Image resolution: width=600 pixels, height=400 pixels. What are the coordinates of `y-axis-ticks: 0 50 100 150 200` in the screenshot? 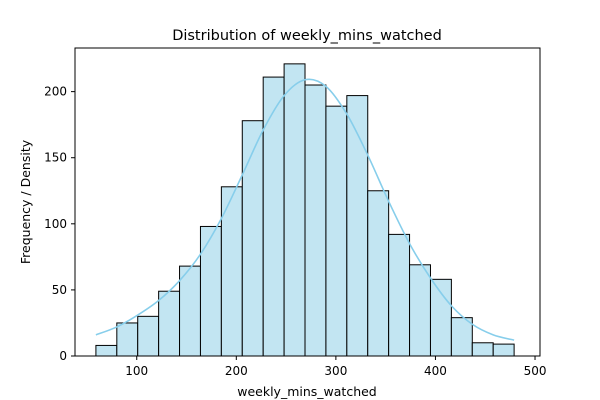 It's located at (59, 224).